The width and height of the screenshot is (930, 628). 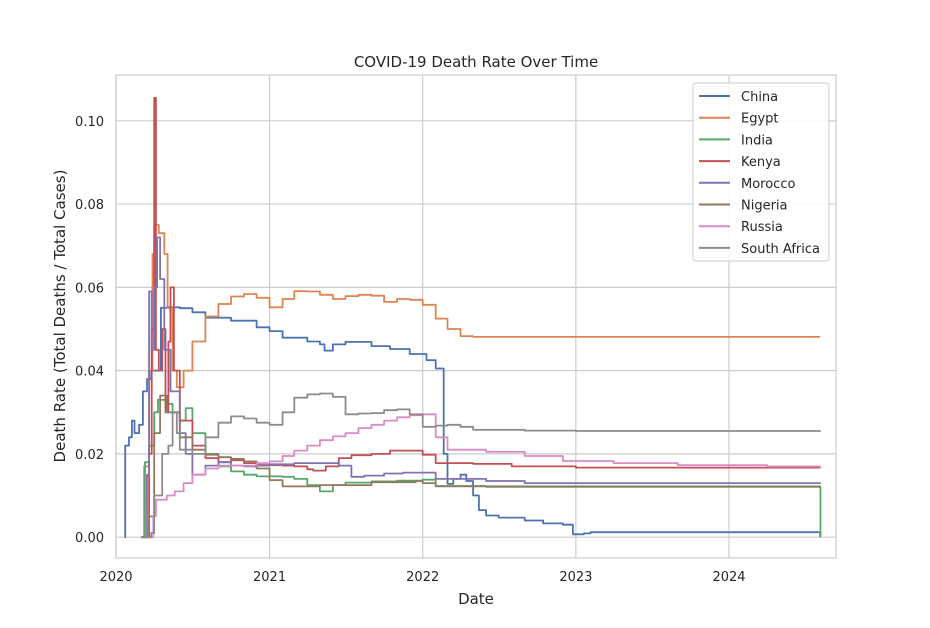 I want to click on x-axis-ticks: 2020 2021 2022 2023 2024, so click(x=422, y=577).